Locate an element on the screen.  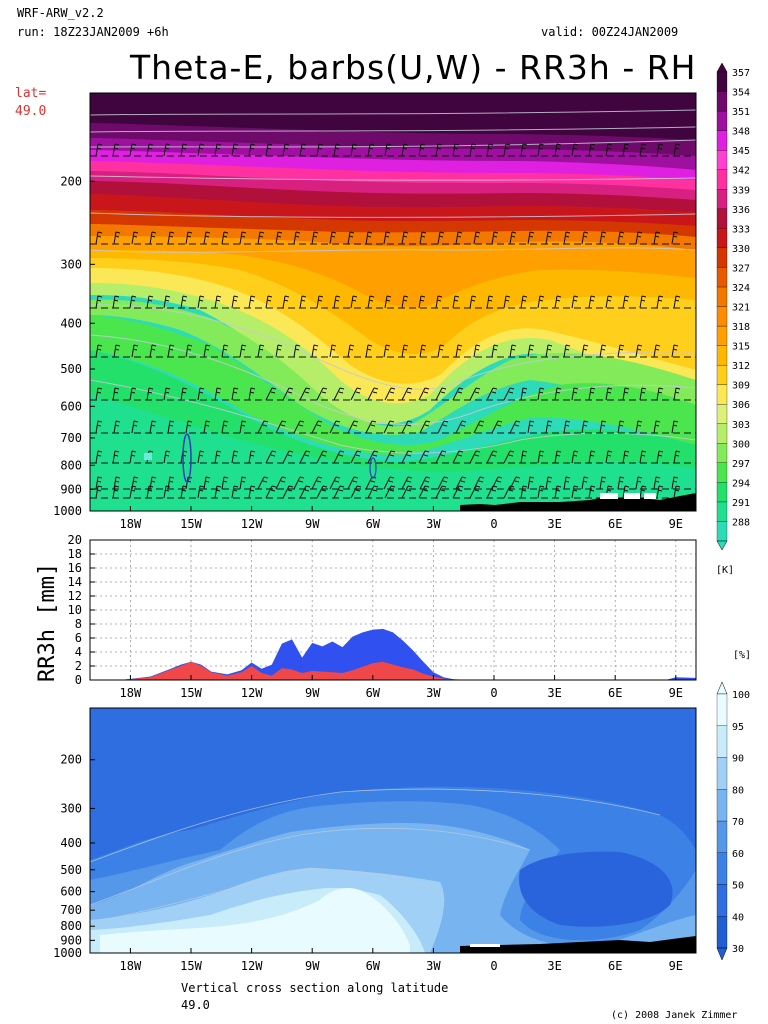
y-tick-label: 700 is located at coordinates (71, 910).